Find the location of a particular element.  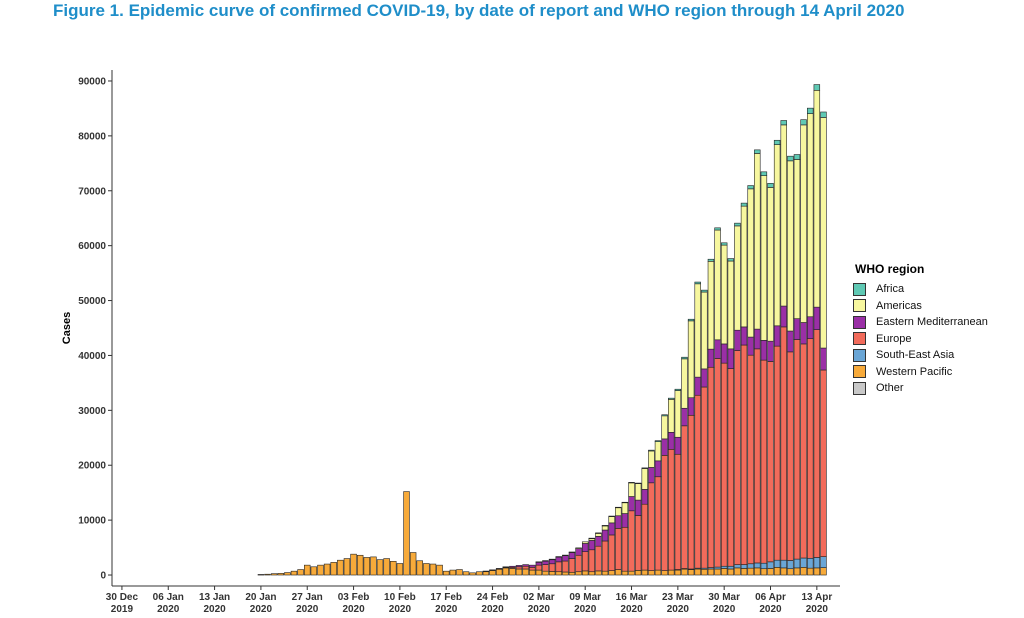

legend-item: Europe is located at coordinates (920, 339).